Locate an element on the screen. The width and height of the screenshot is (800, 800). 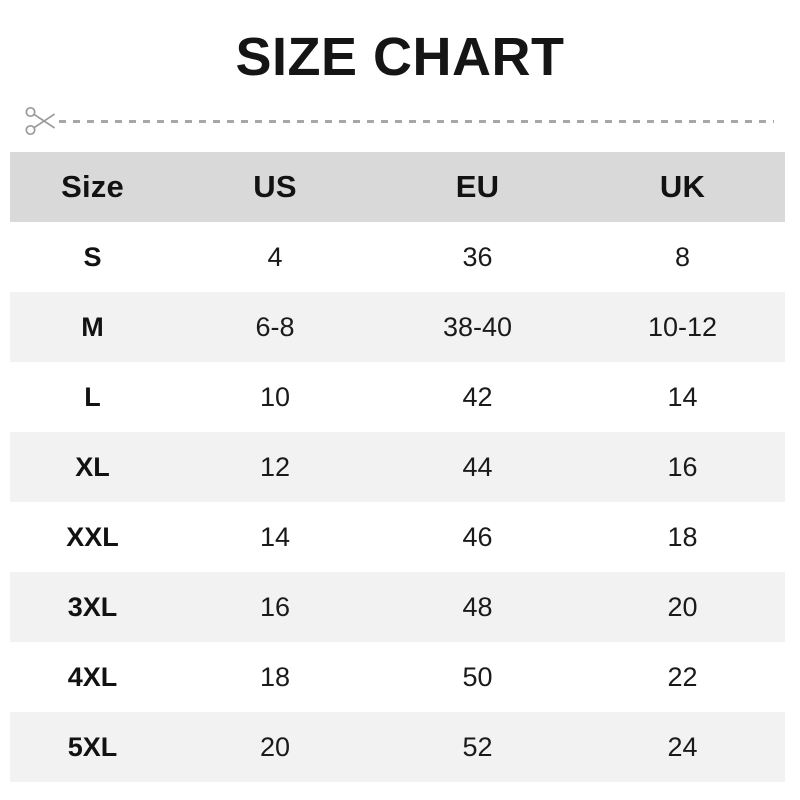
cut-here-line is located at coordinates (399, 121).